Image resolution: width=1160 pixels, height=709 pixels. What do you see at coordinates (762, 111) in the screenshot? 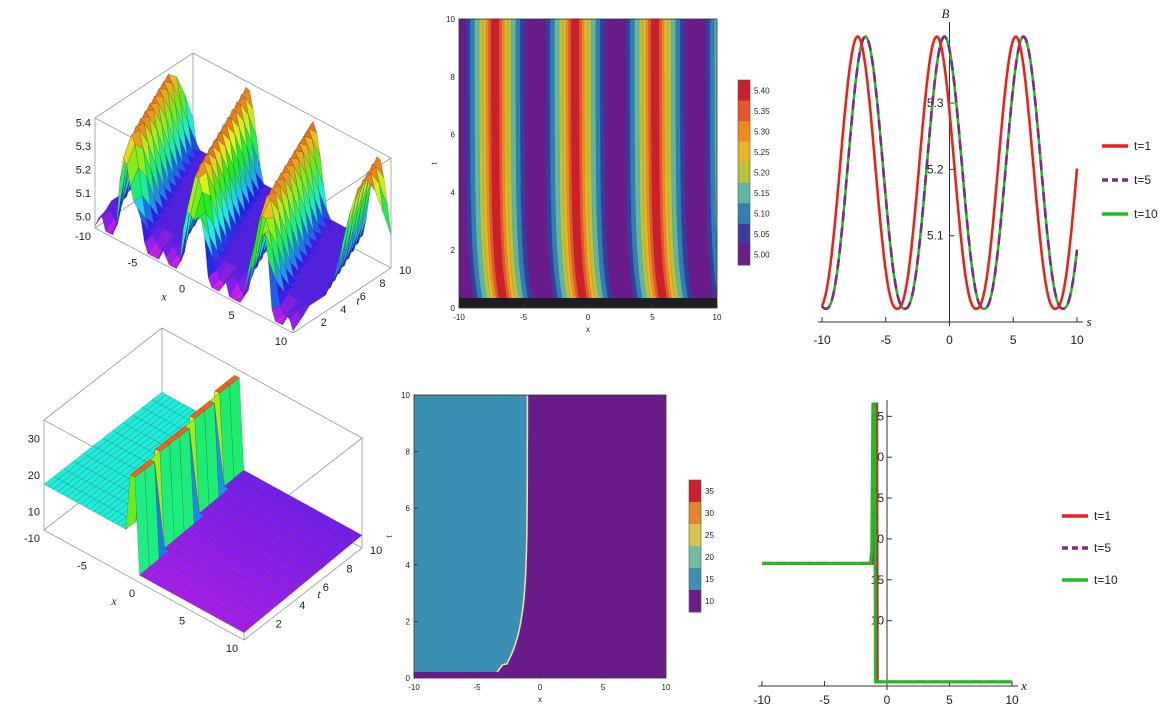
I see `p2-colorbar-label: 5.35` at bounding box center [762, 111].